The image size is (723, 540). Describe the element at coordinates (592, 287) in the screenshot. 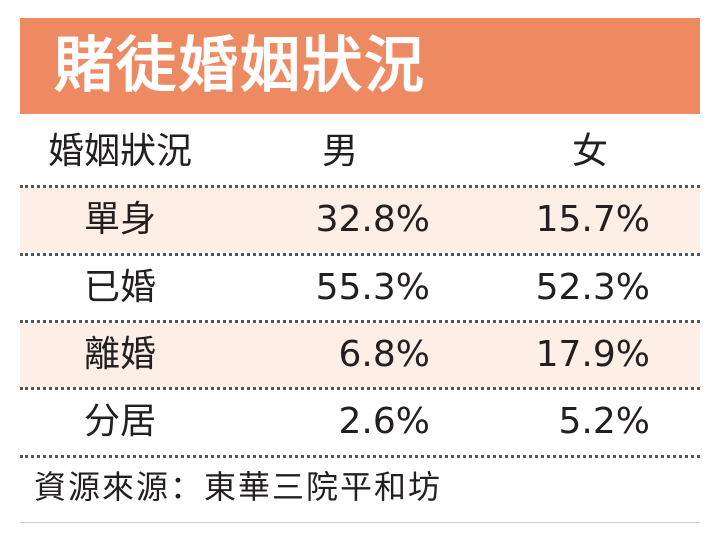

I see `female-value: 52.3%` at that location.